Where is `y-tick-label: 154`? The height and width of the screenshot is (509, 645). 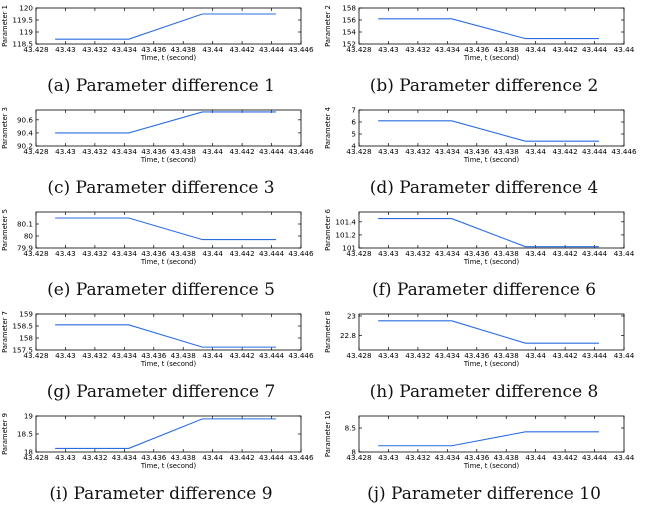 y-tick-label: 154 is located at coordinates (349, 32).